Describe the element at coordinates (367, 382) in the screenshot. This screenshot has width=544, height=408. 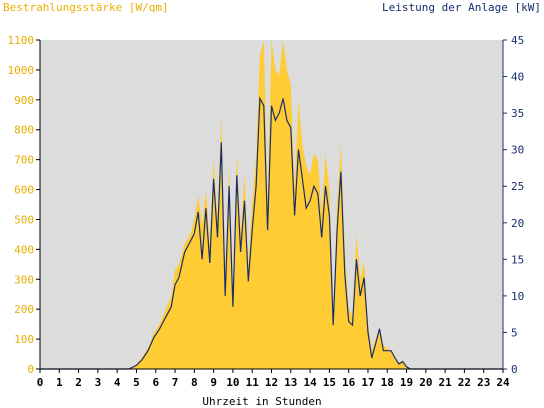
I see `x-tick-label: 17` at that location.